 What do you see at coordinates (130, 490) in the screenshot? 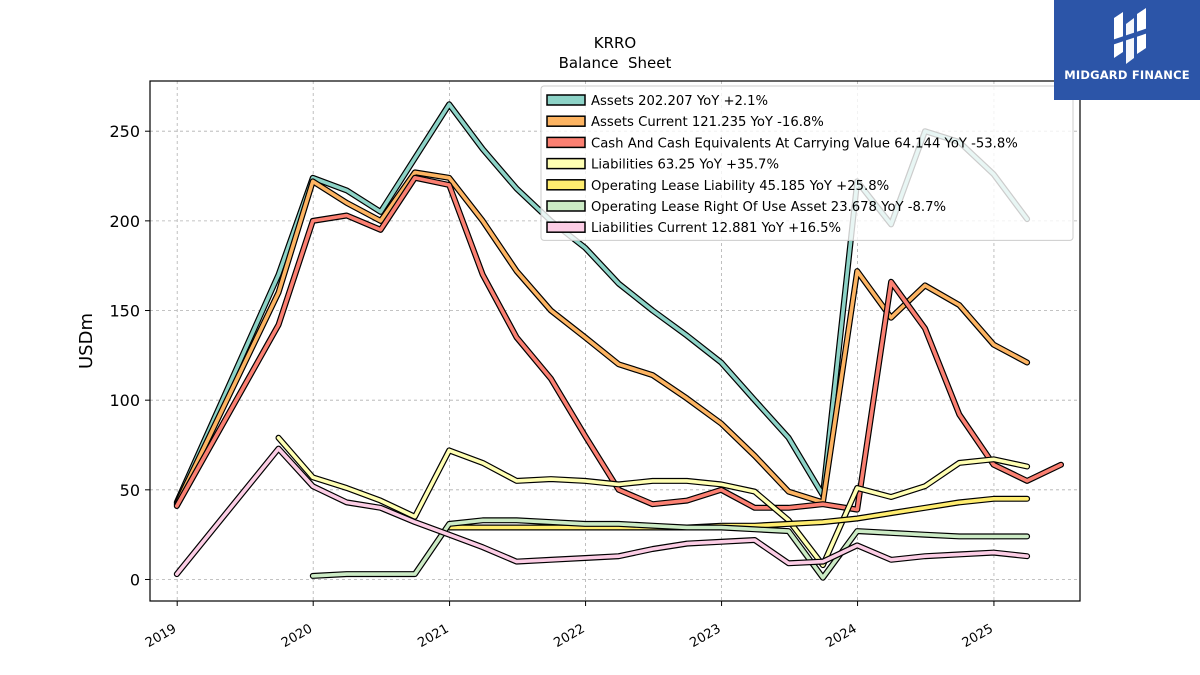
I see `y-tick-label: 50` at bounding box center [130, 490].